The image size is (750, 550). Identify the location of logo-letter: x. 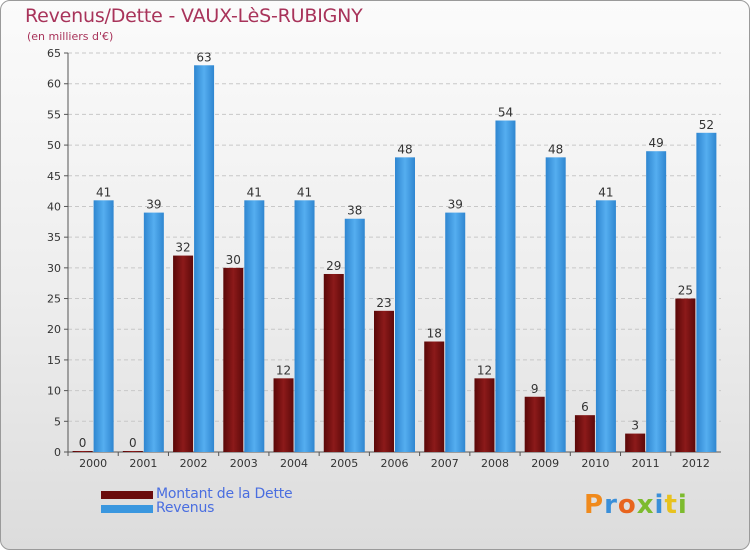
(645, 505).